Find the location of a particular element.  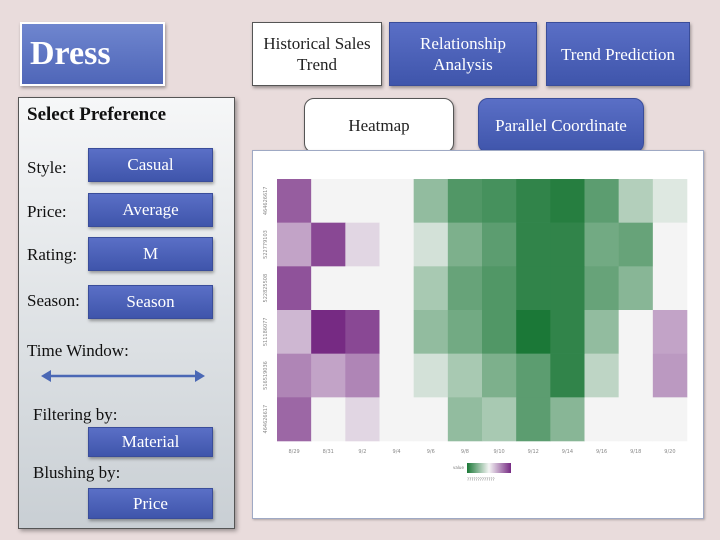

rating-select: M is located at coordinates (150, 254).